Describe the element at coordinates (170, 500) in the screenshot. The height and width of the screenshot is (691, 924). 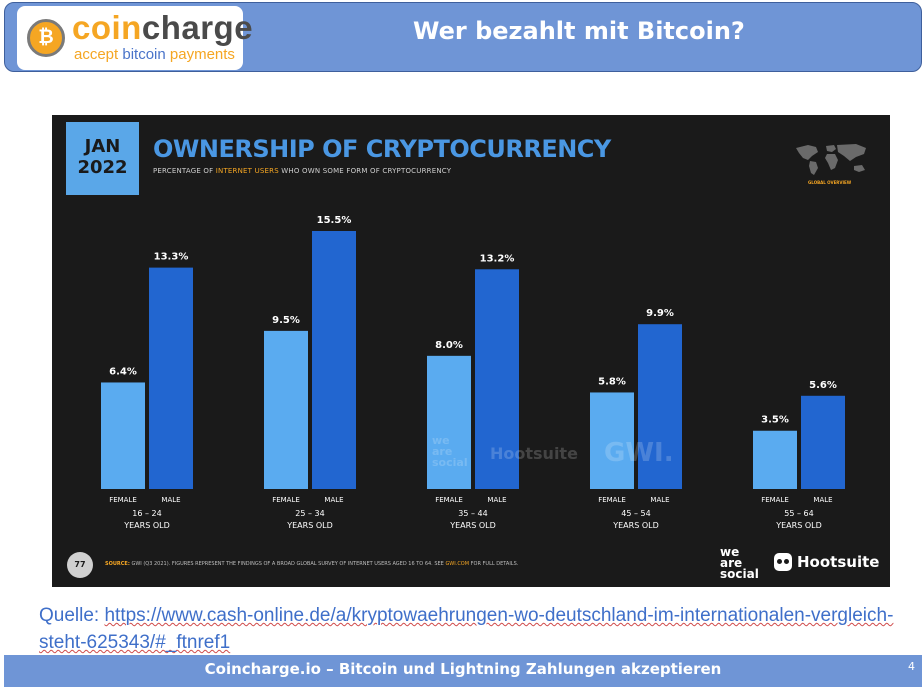
I see `series-label-male-1: MALE` at that location.